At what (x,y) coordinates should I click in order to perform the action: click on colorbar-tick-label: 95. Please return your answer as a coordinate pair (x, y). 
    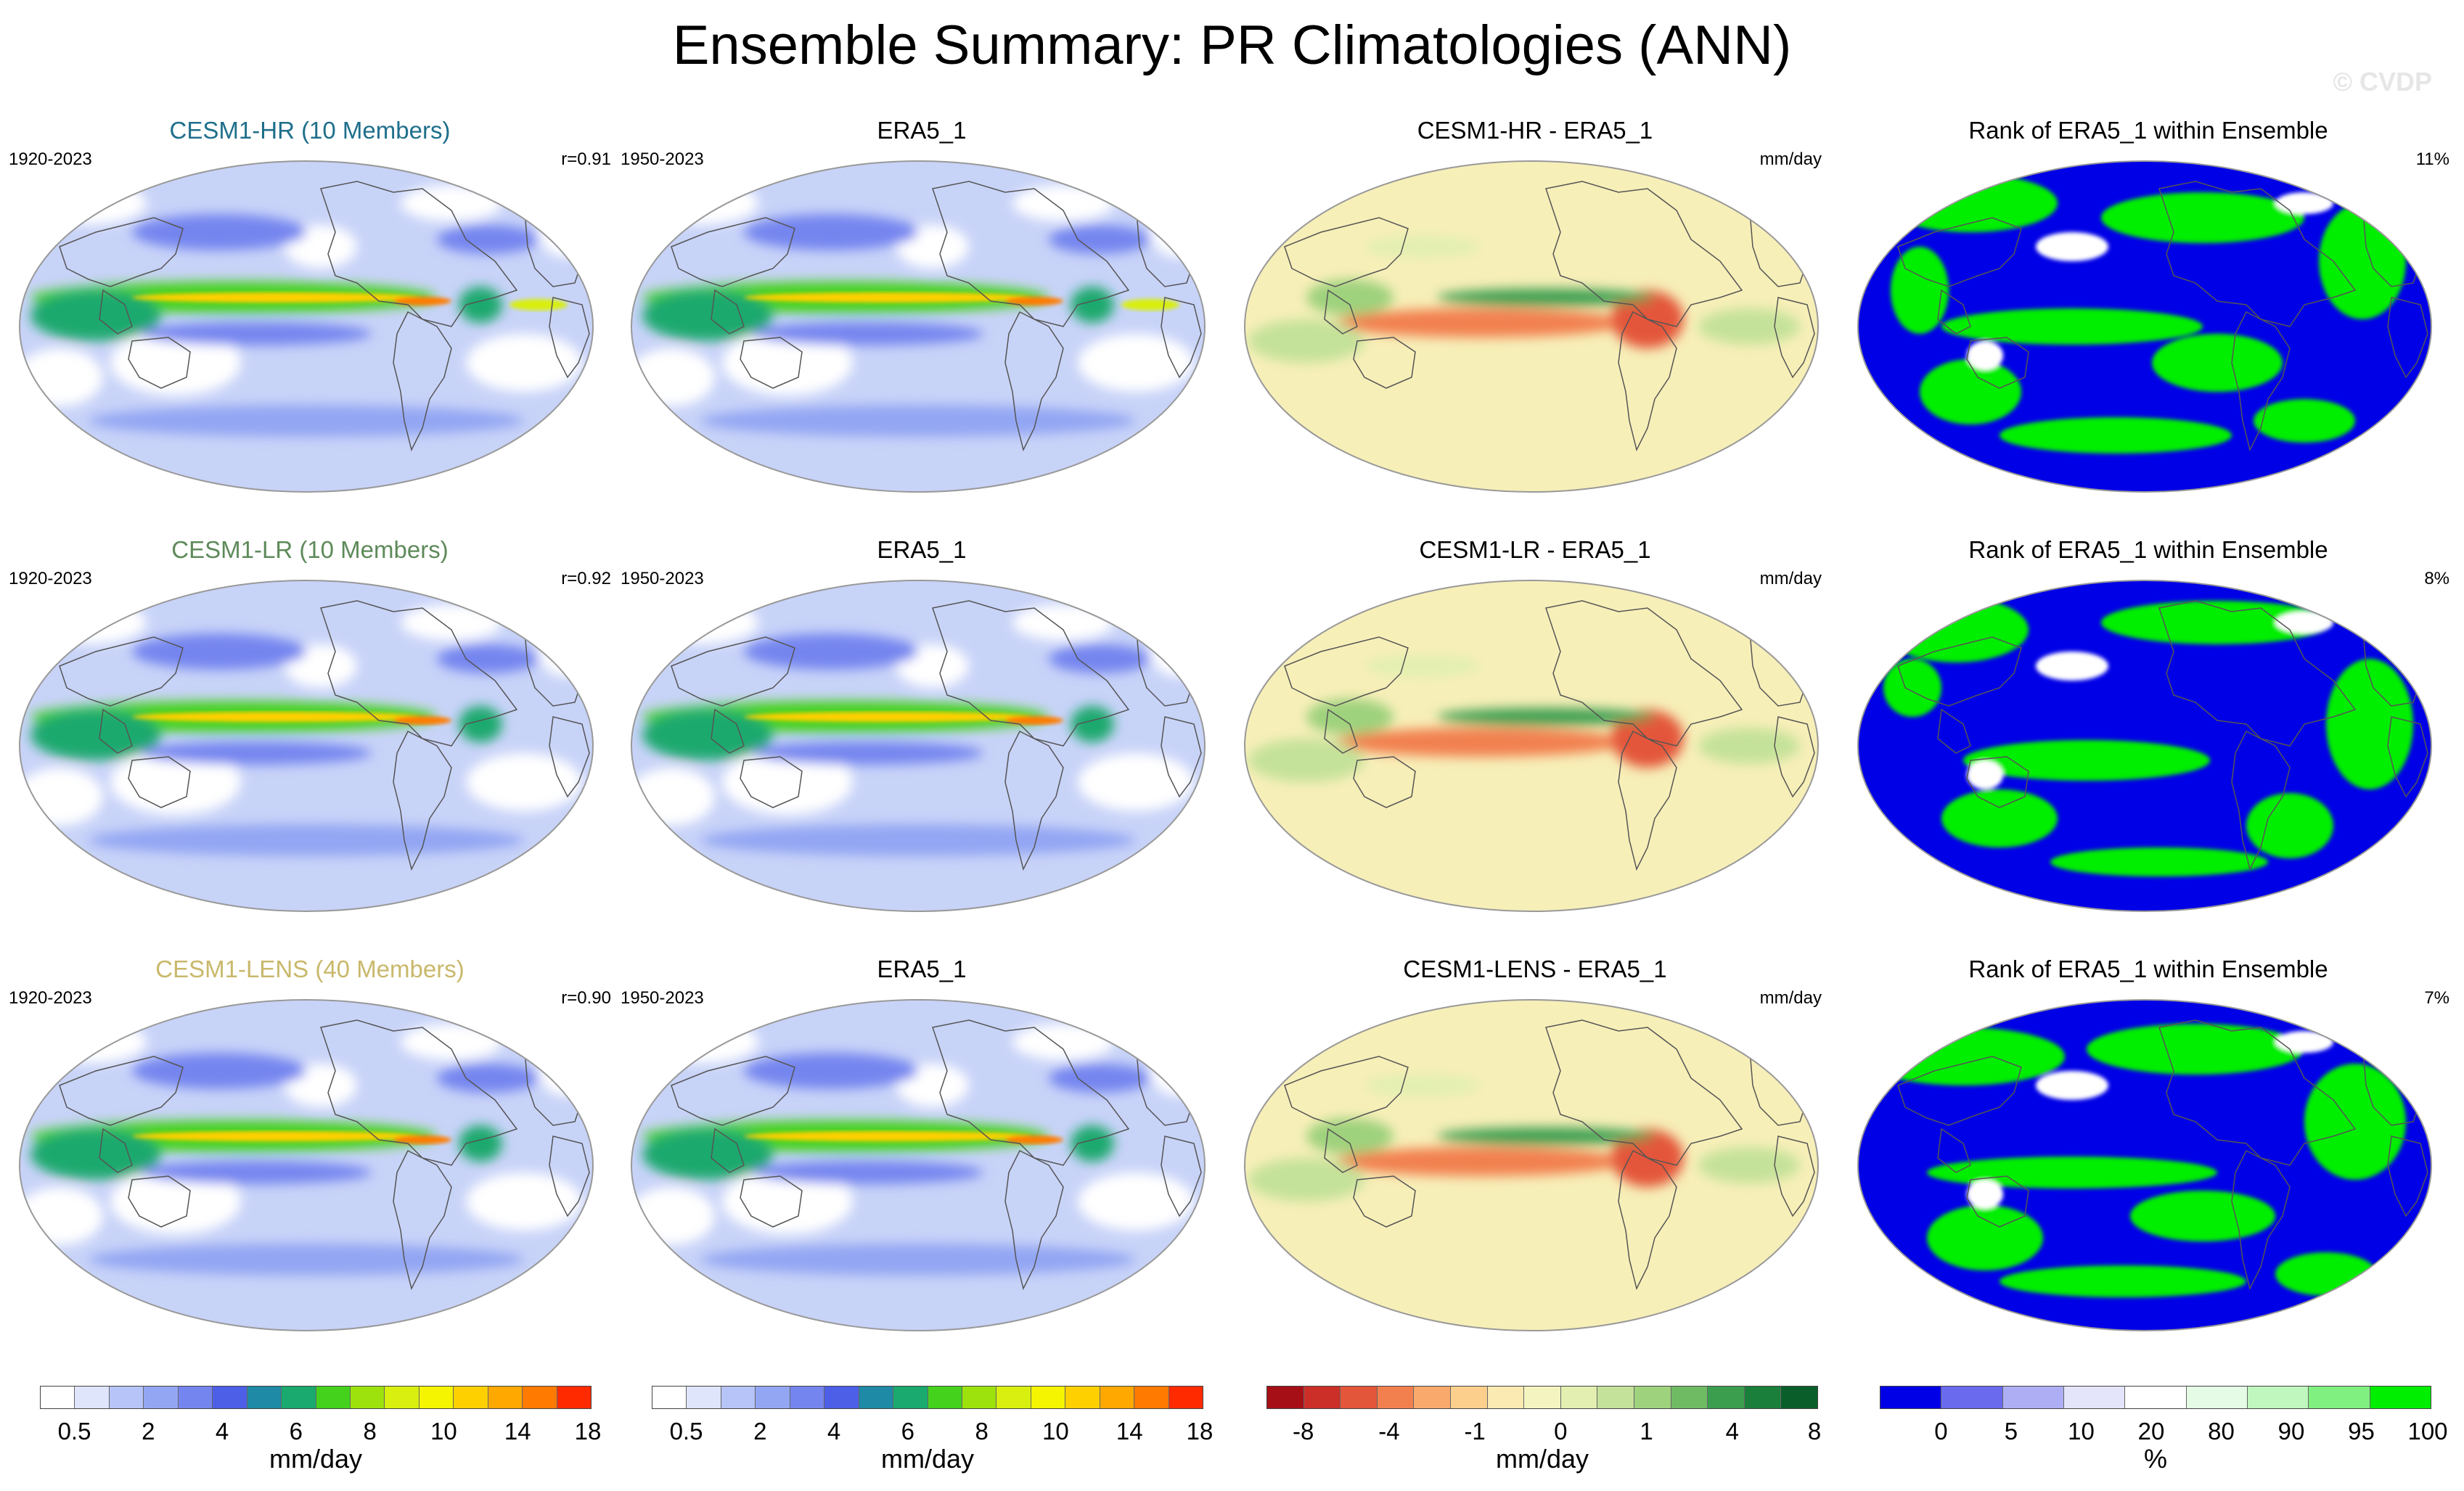
    Looking at the image, I should click on (2361, 1431).